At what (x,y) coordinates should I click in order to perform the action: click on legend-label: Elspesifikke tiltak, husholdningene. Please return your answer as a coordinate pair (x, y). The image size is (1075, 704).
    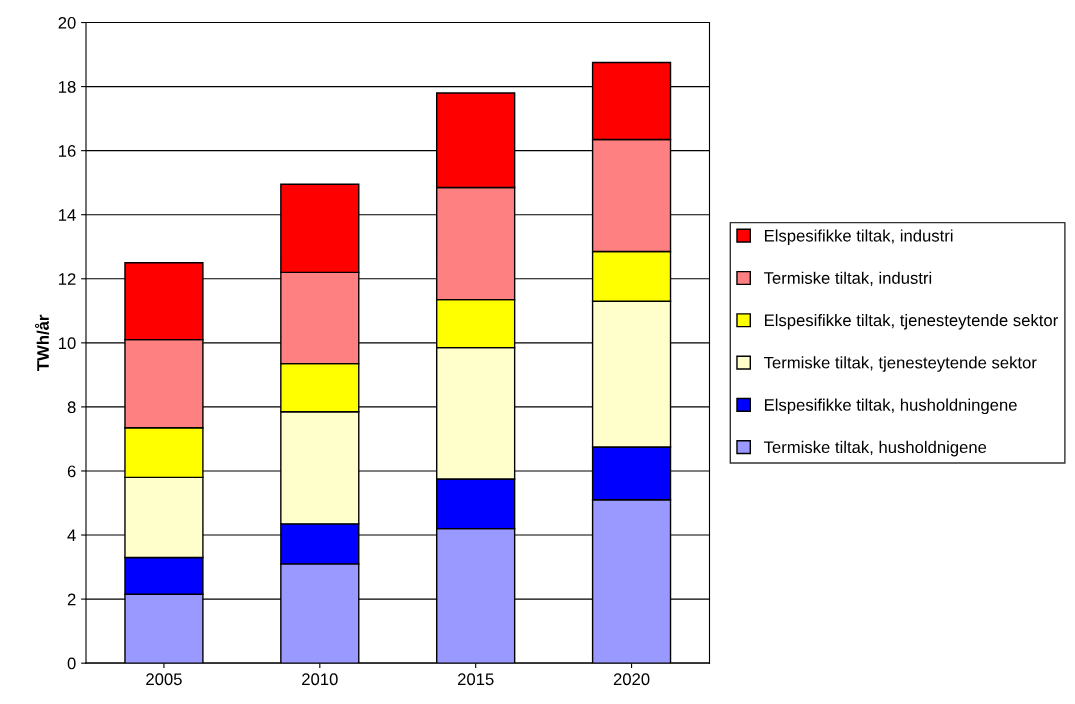
    Looking at the image, I should click on (891, 406).